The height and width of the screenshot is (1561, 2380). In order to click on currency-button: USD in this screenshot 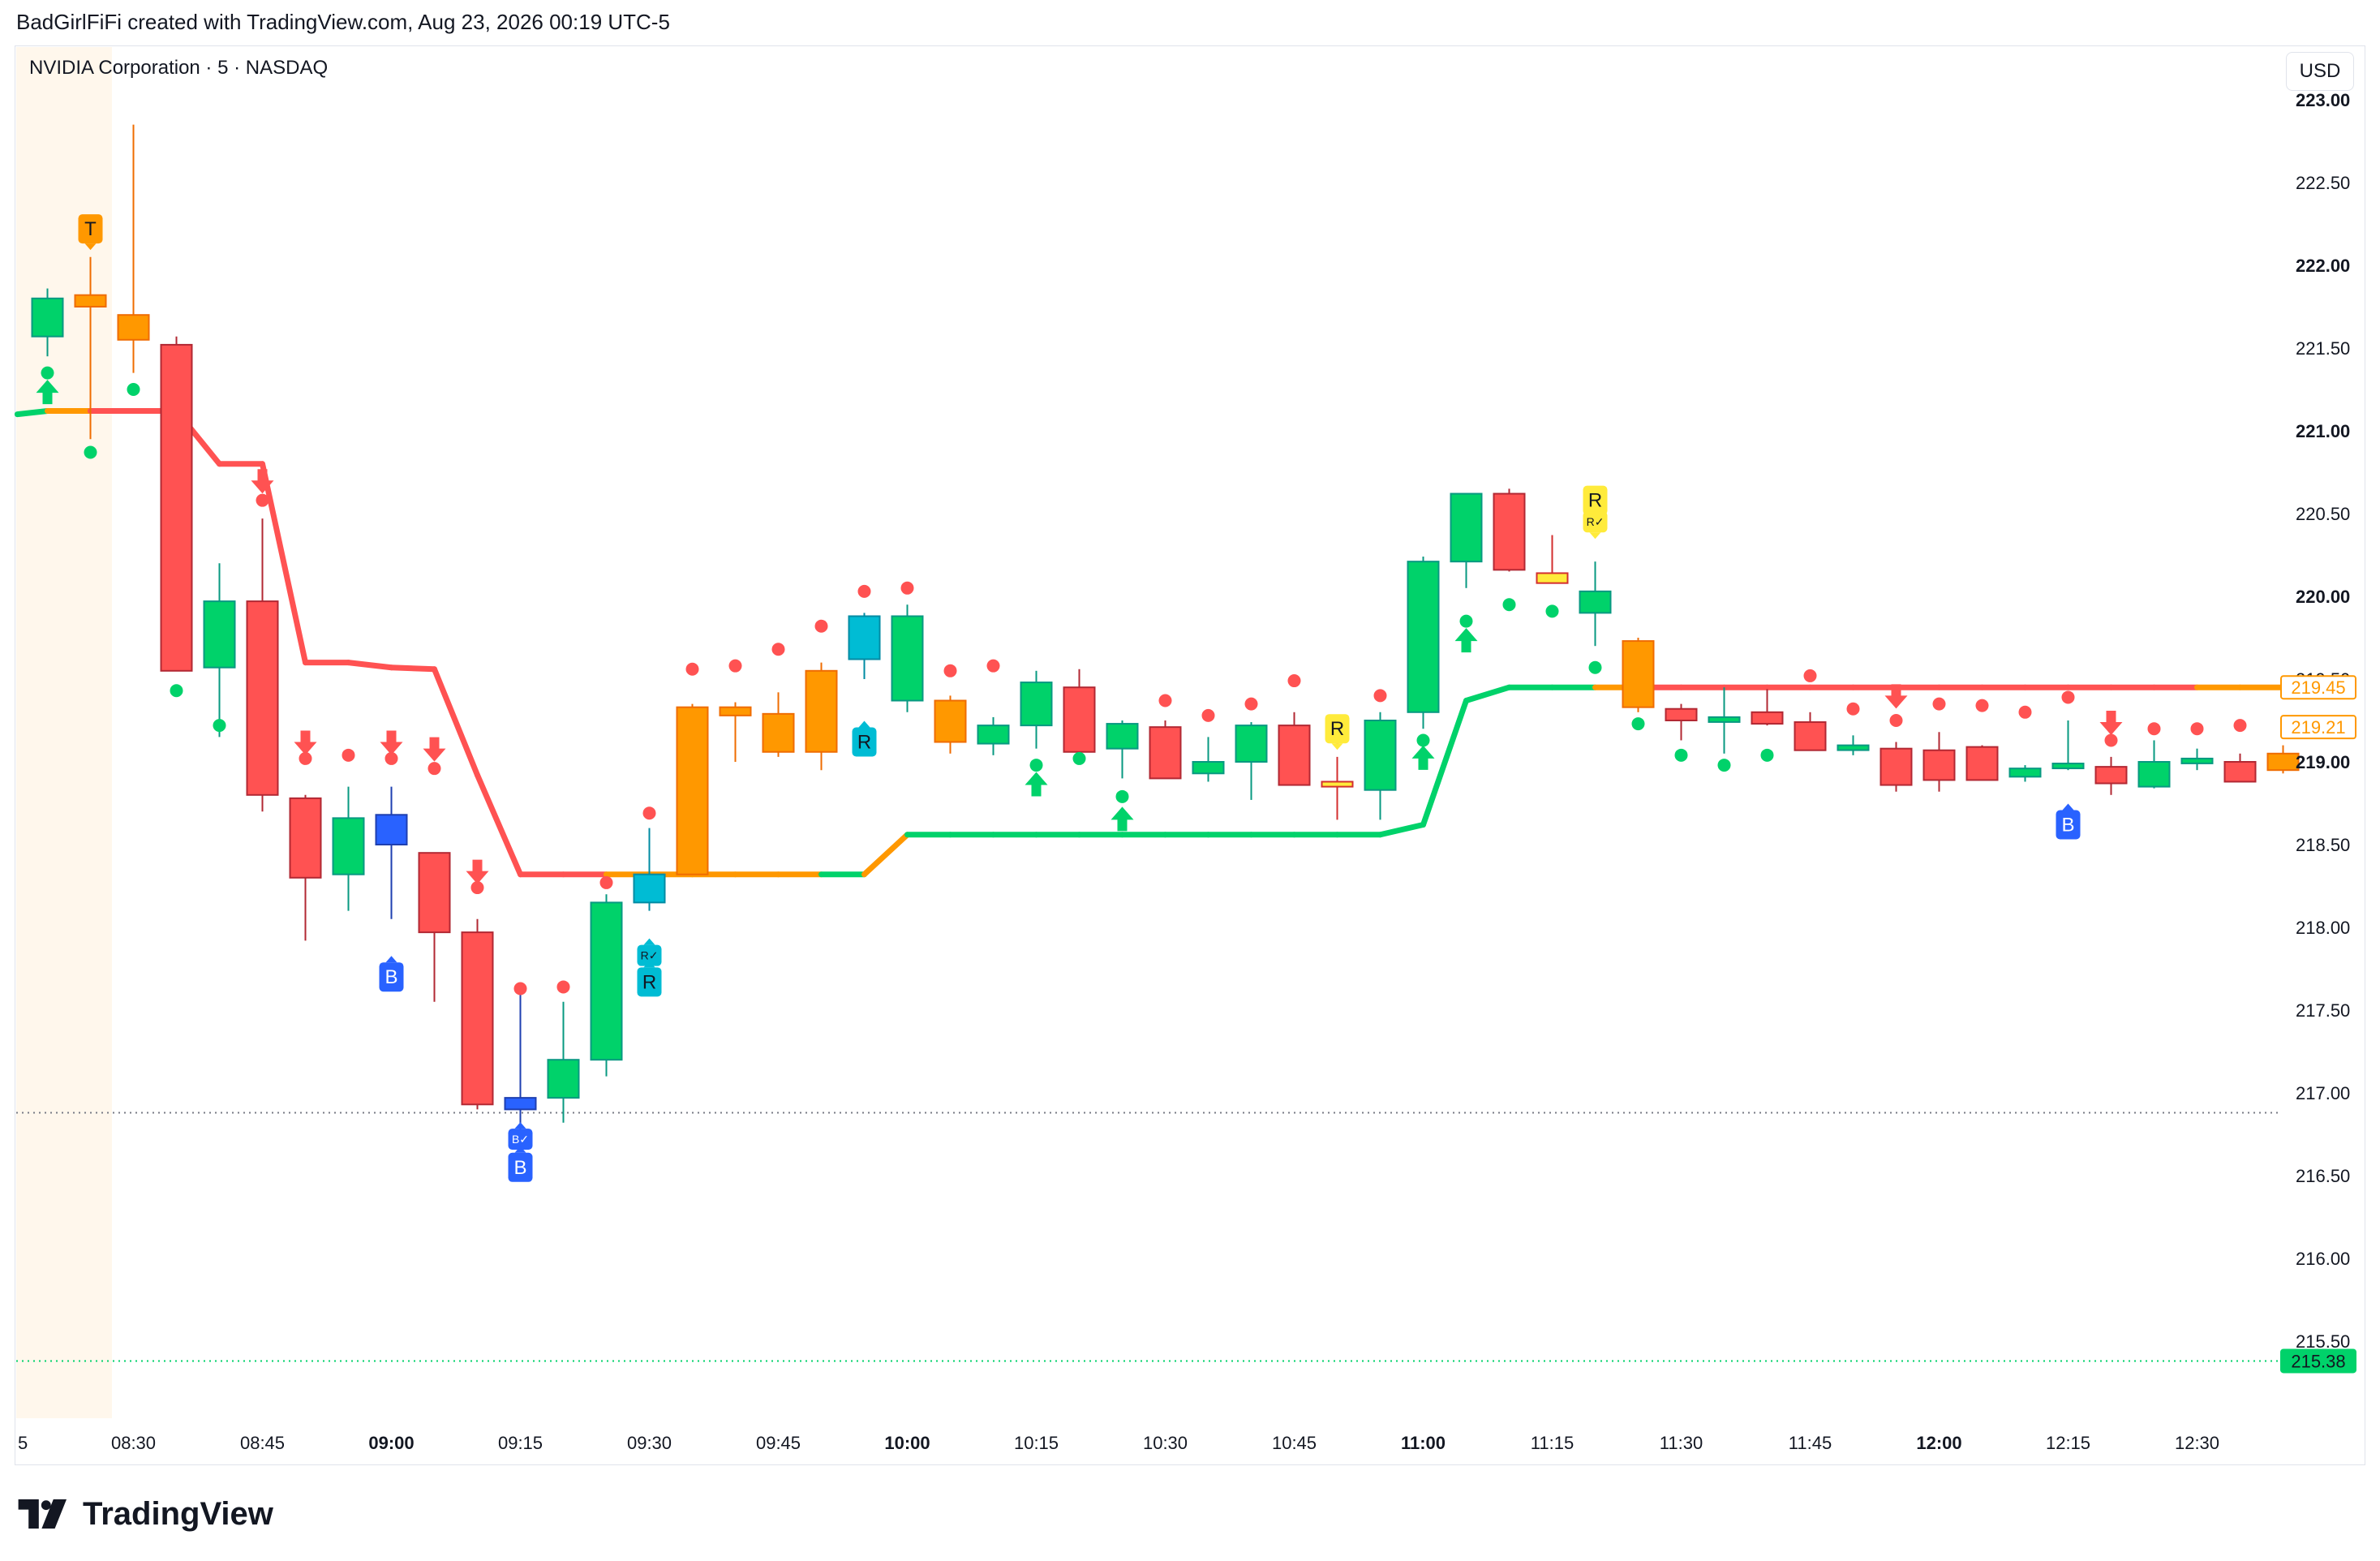, I will do `click(2320, 71)`.